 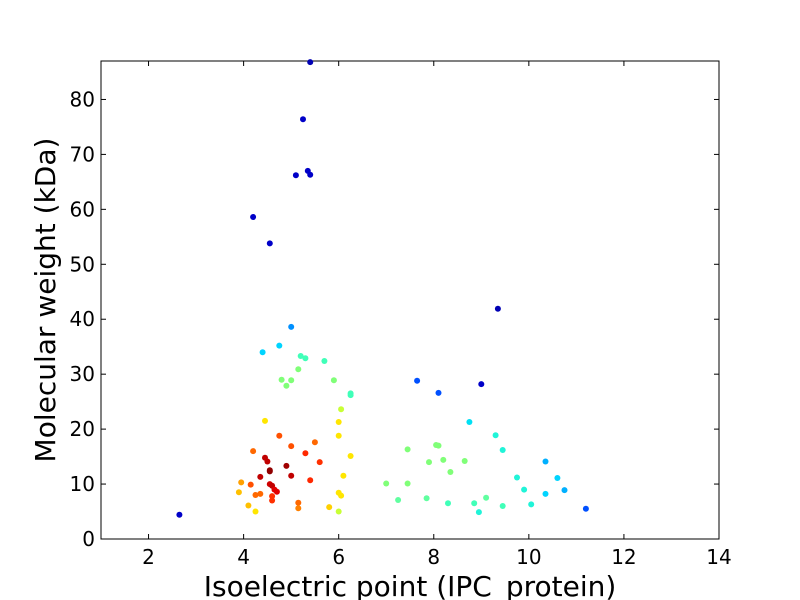 I want to click on y-tick-label: 20, so click(x=82, y=429).